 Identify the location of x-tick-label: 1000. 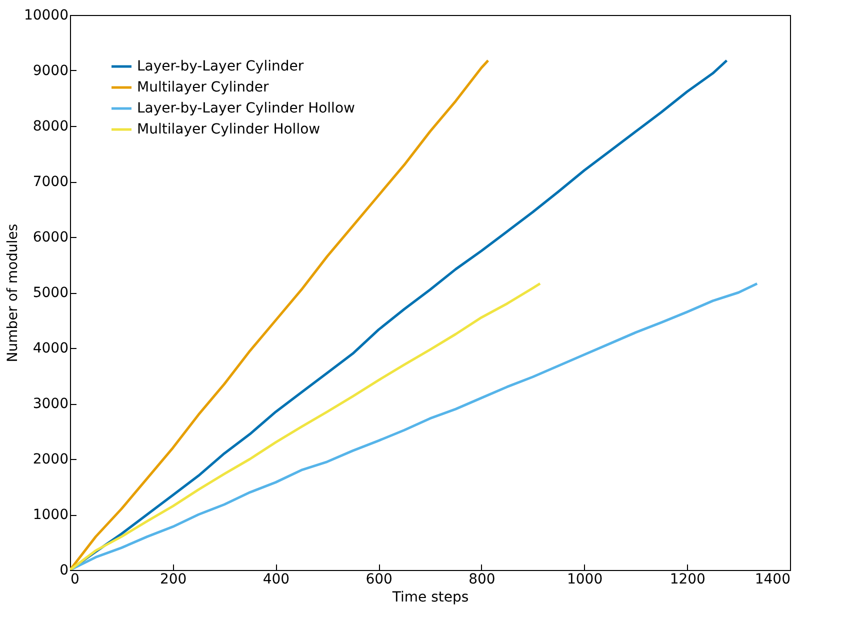
(584, 580).